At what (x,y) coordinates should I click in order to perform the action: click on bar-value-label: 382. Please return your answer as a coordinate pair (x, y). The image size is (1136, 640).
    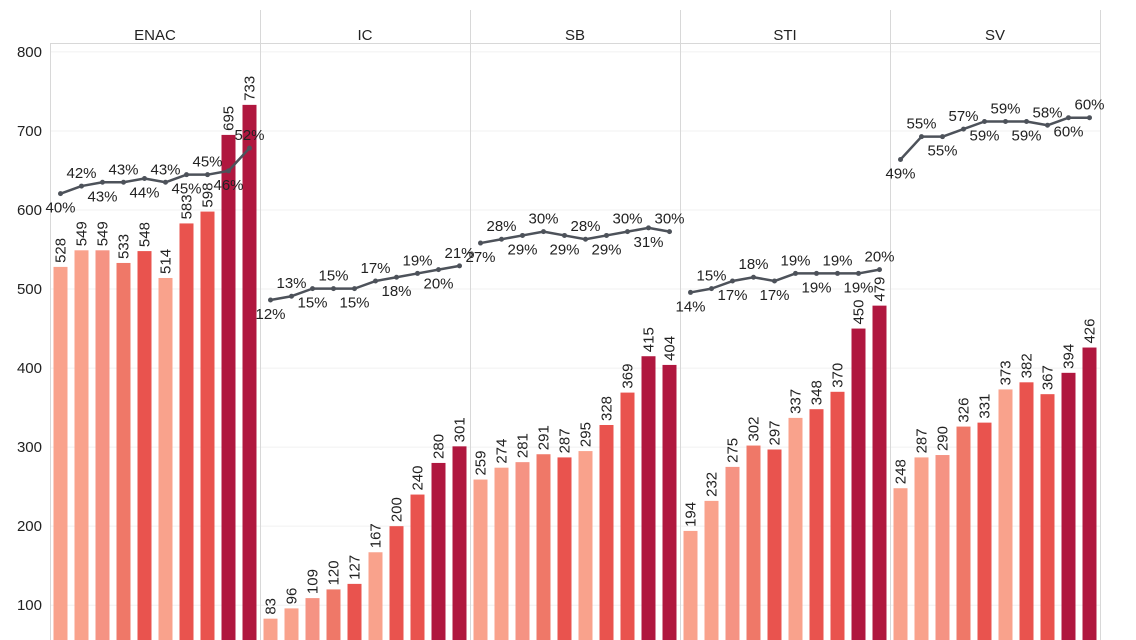
    Looking at the image, I should click on (1027, 365).